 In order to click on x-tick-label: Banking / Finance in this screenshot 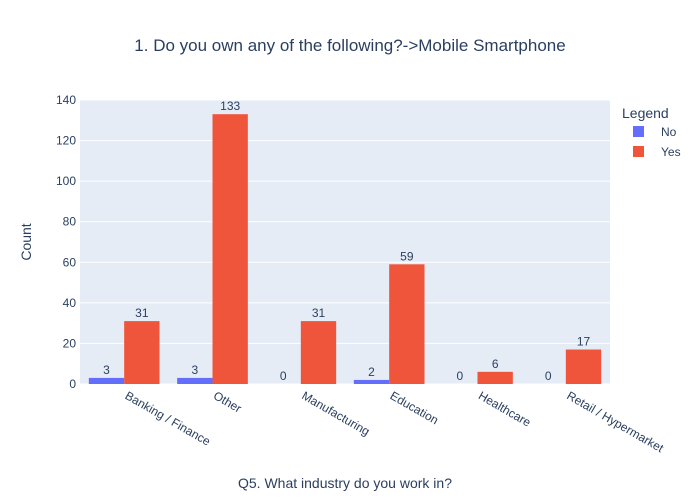, I will do `click(168, 418)`.